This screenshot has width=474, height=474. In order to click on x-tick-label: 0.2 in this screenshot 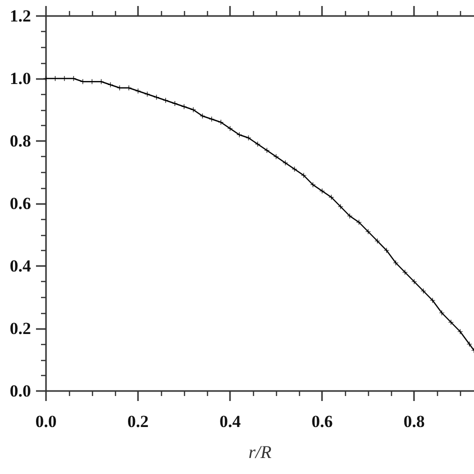, I will do `click(138, 421)`.